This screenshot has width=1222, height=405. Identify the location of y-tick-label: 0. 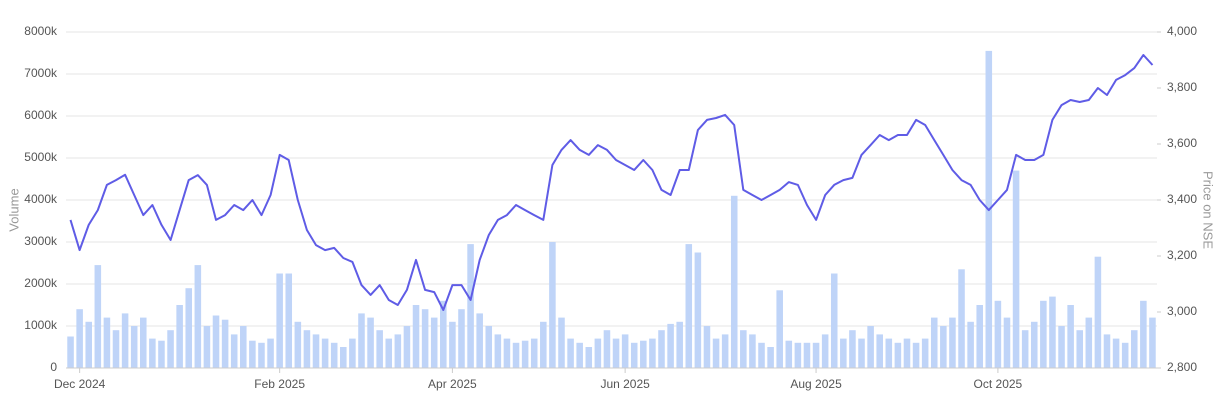
(53, 367).